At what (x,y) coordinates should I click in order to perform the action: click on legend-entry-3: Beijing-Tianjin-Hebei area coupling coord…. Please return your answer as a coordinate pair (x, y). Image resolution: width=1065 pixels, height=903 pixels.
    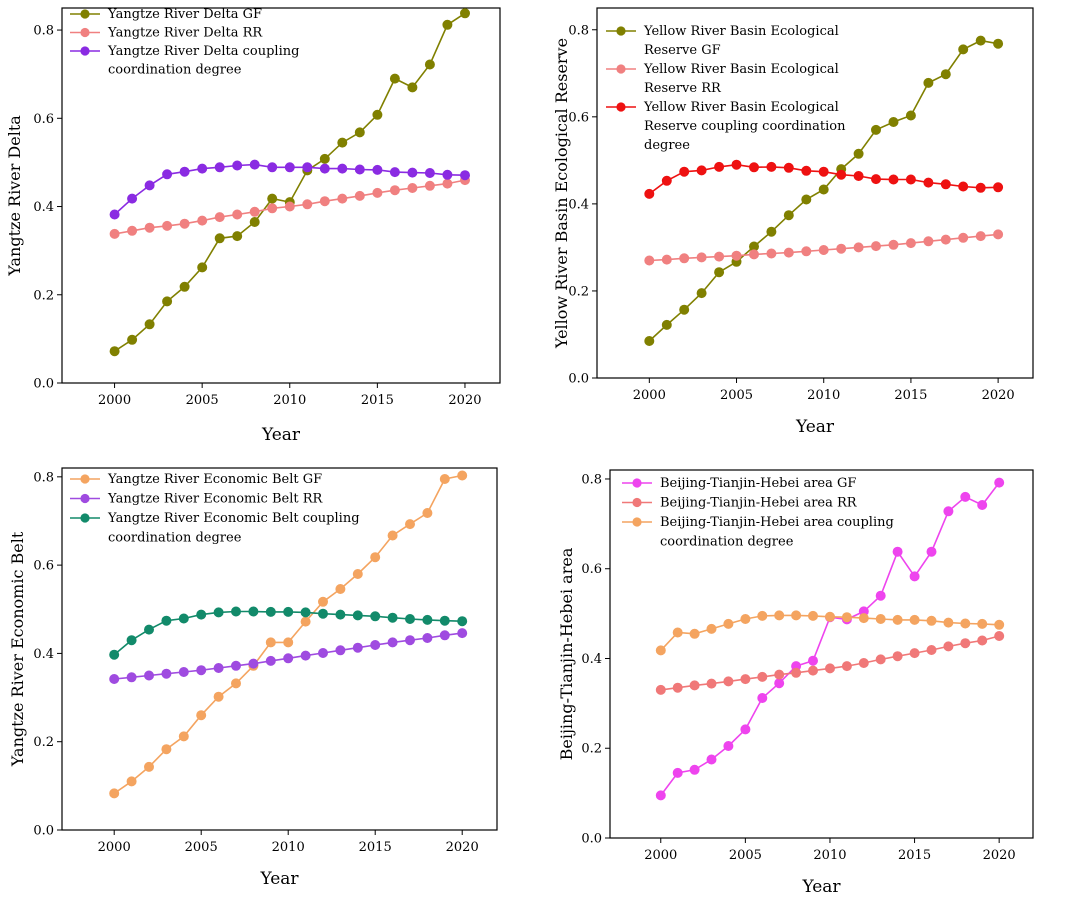
    Looking at the image, I should click on (758, 532).